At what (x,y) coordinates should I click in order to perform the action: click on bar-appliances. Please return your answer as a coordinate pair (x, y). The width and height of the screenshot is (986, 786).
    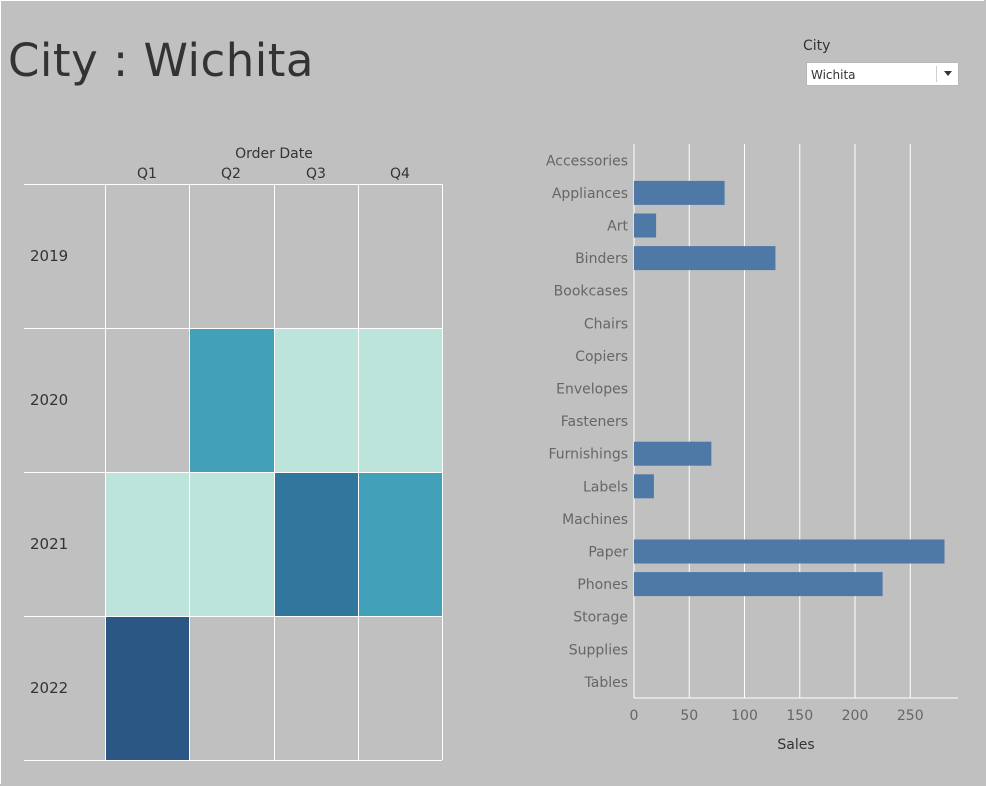
    Looking at the image, I should click on (679, 192).